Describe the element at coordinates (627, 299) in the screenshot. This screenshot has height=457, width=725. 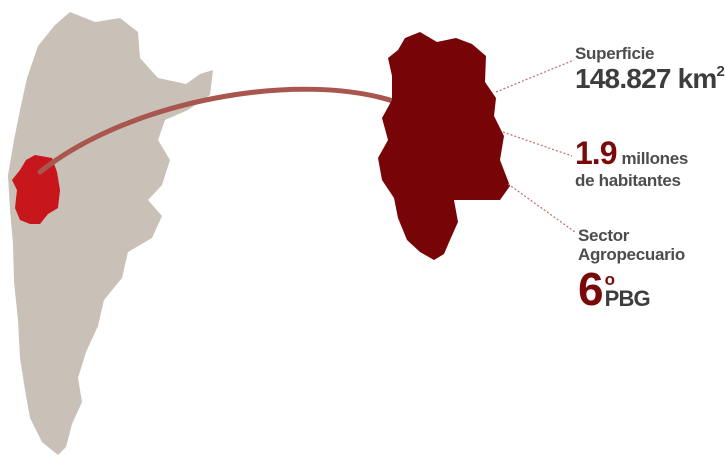
I see `agro-rank-unit: PBG` at that location.